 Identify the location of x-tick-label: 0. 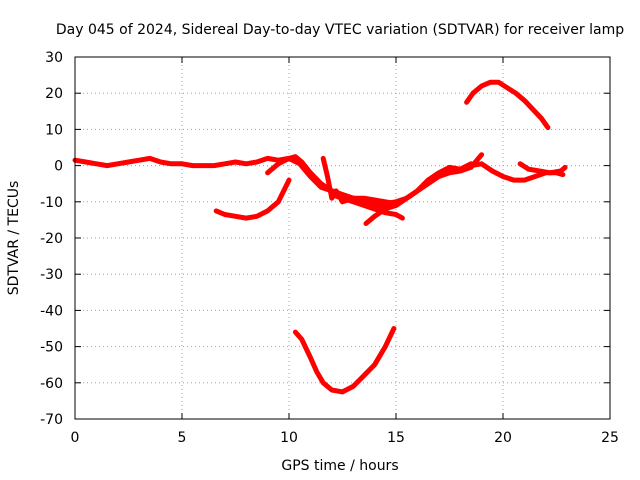
(75, 438).